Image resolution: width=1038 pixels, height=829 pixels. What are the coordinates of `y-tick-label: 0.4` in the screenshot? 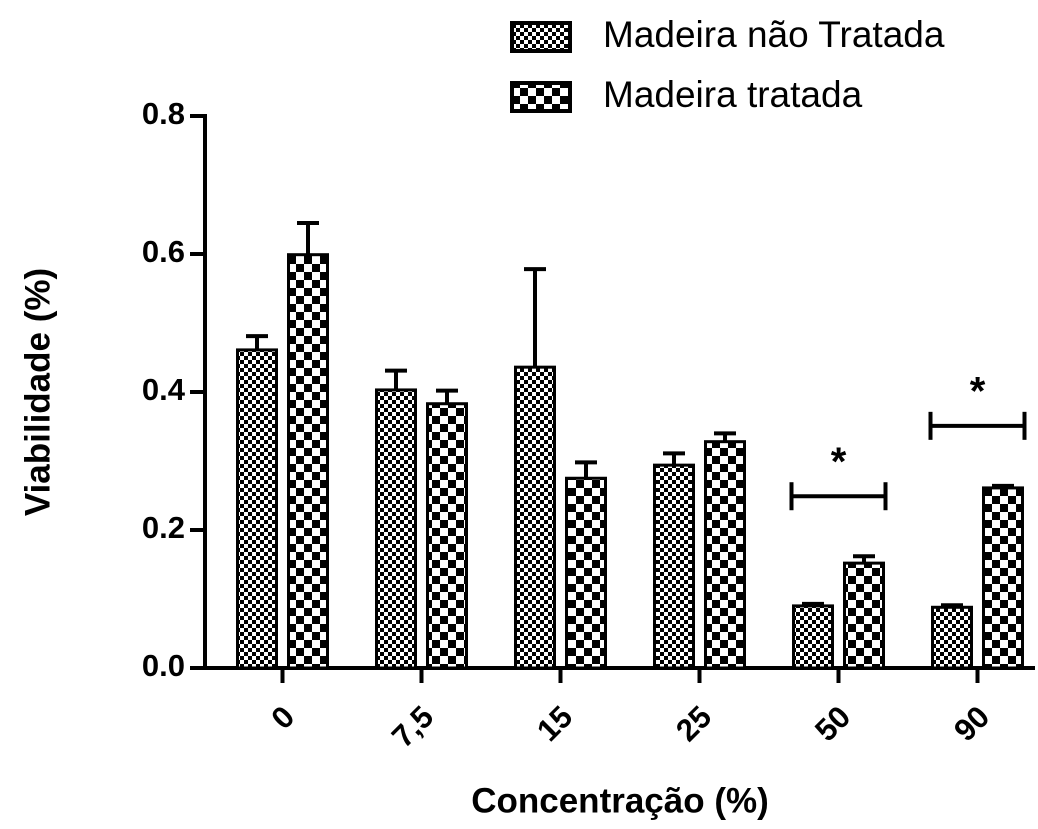 It's located at (164, 389).